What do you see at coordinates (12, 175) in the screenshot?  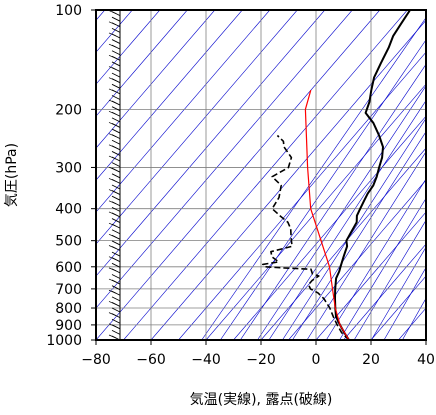 I see `y-axis-label: 気圧(hPa)` at bounding box center [12, 175].